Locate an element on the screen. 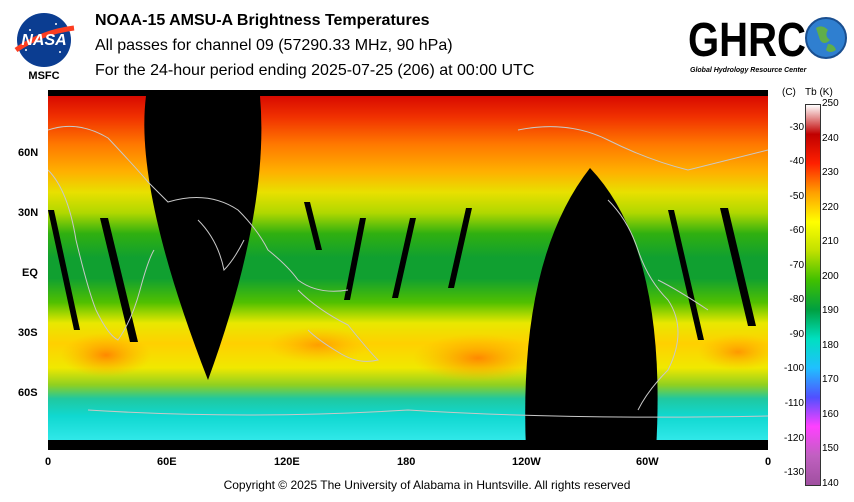 The width and height of the screenshot is (854, 502). lon-label-120e: 120E is located at coordinates (287, 462).